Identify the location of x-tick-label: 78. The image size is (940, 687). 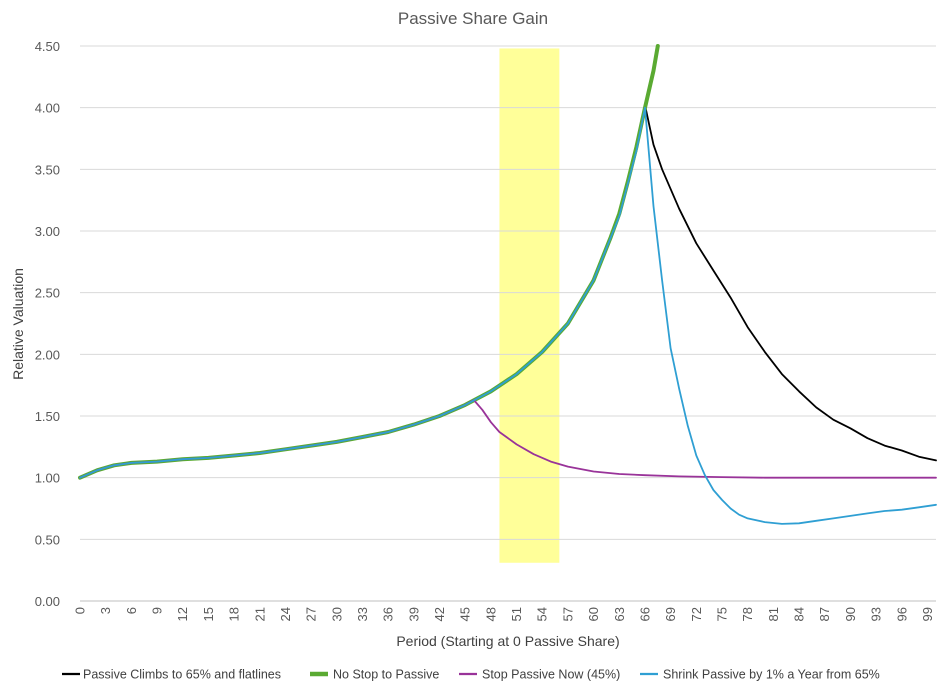
(747, 614).